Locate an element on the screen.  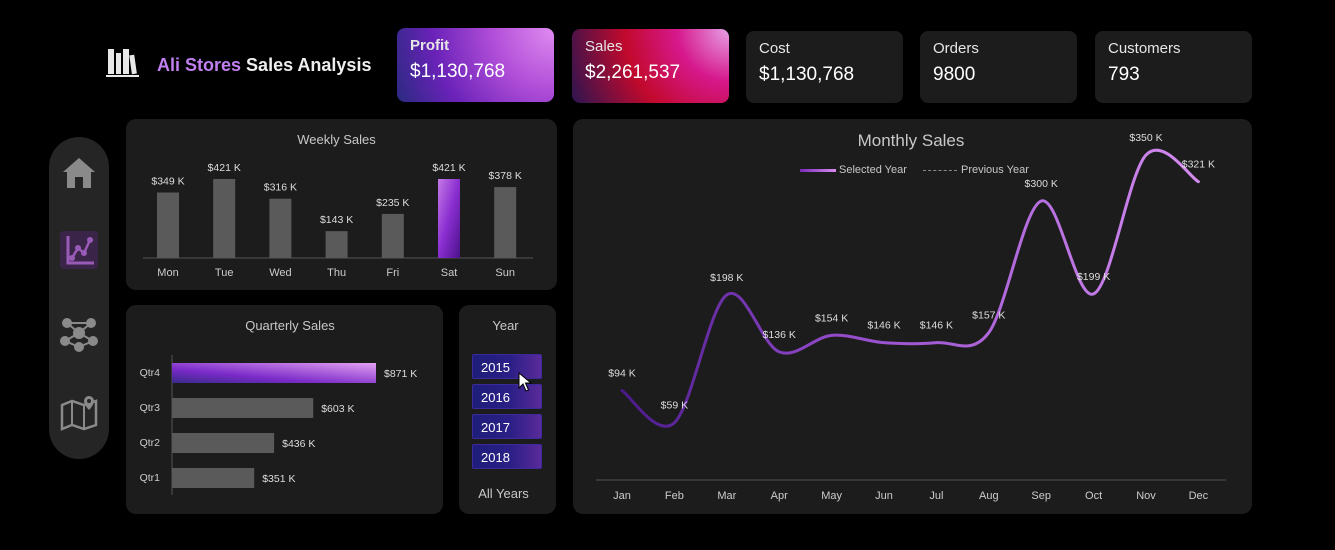
weekly-data-label: $143 K is located at coordinates (336, 220).